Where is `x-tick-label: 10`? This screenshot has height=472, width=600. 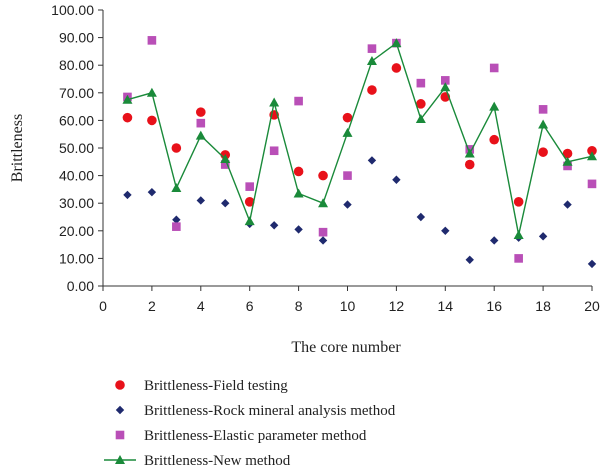 x-tick-label: 10 is located at coordinates (348, 306).